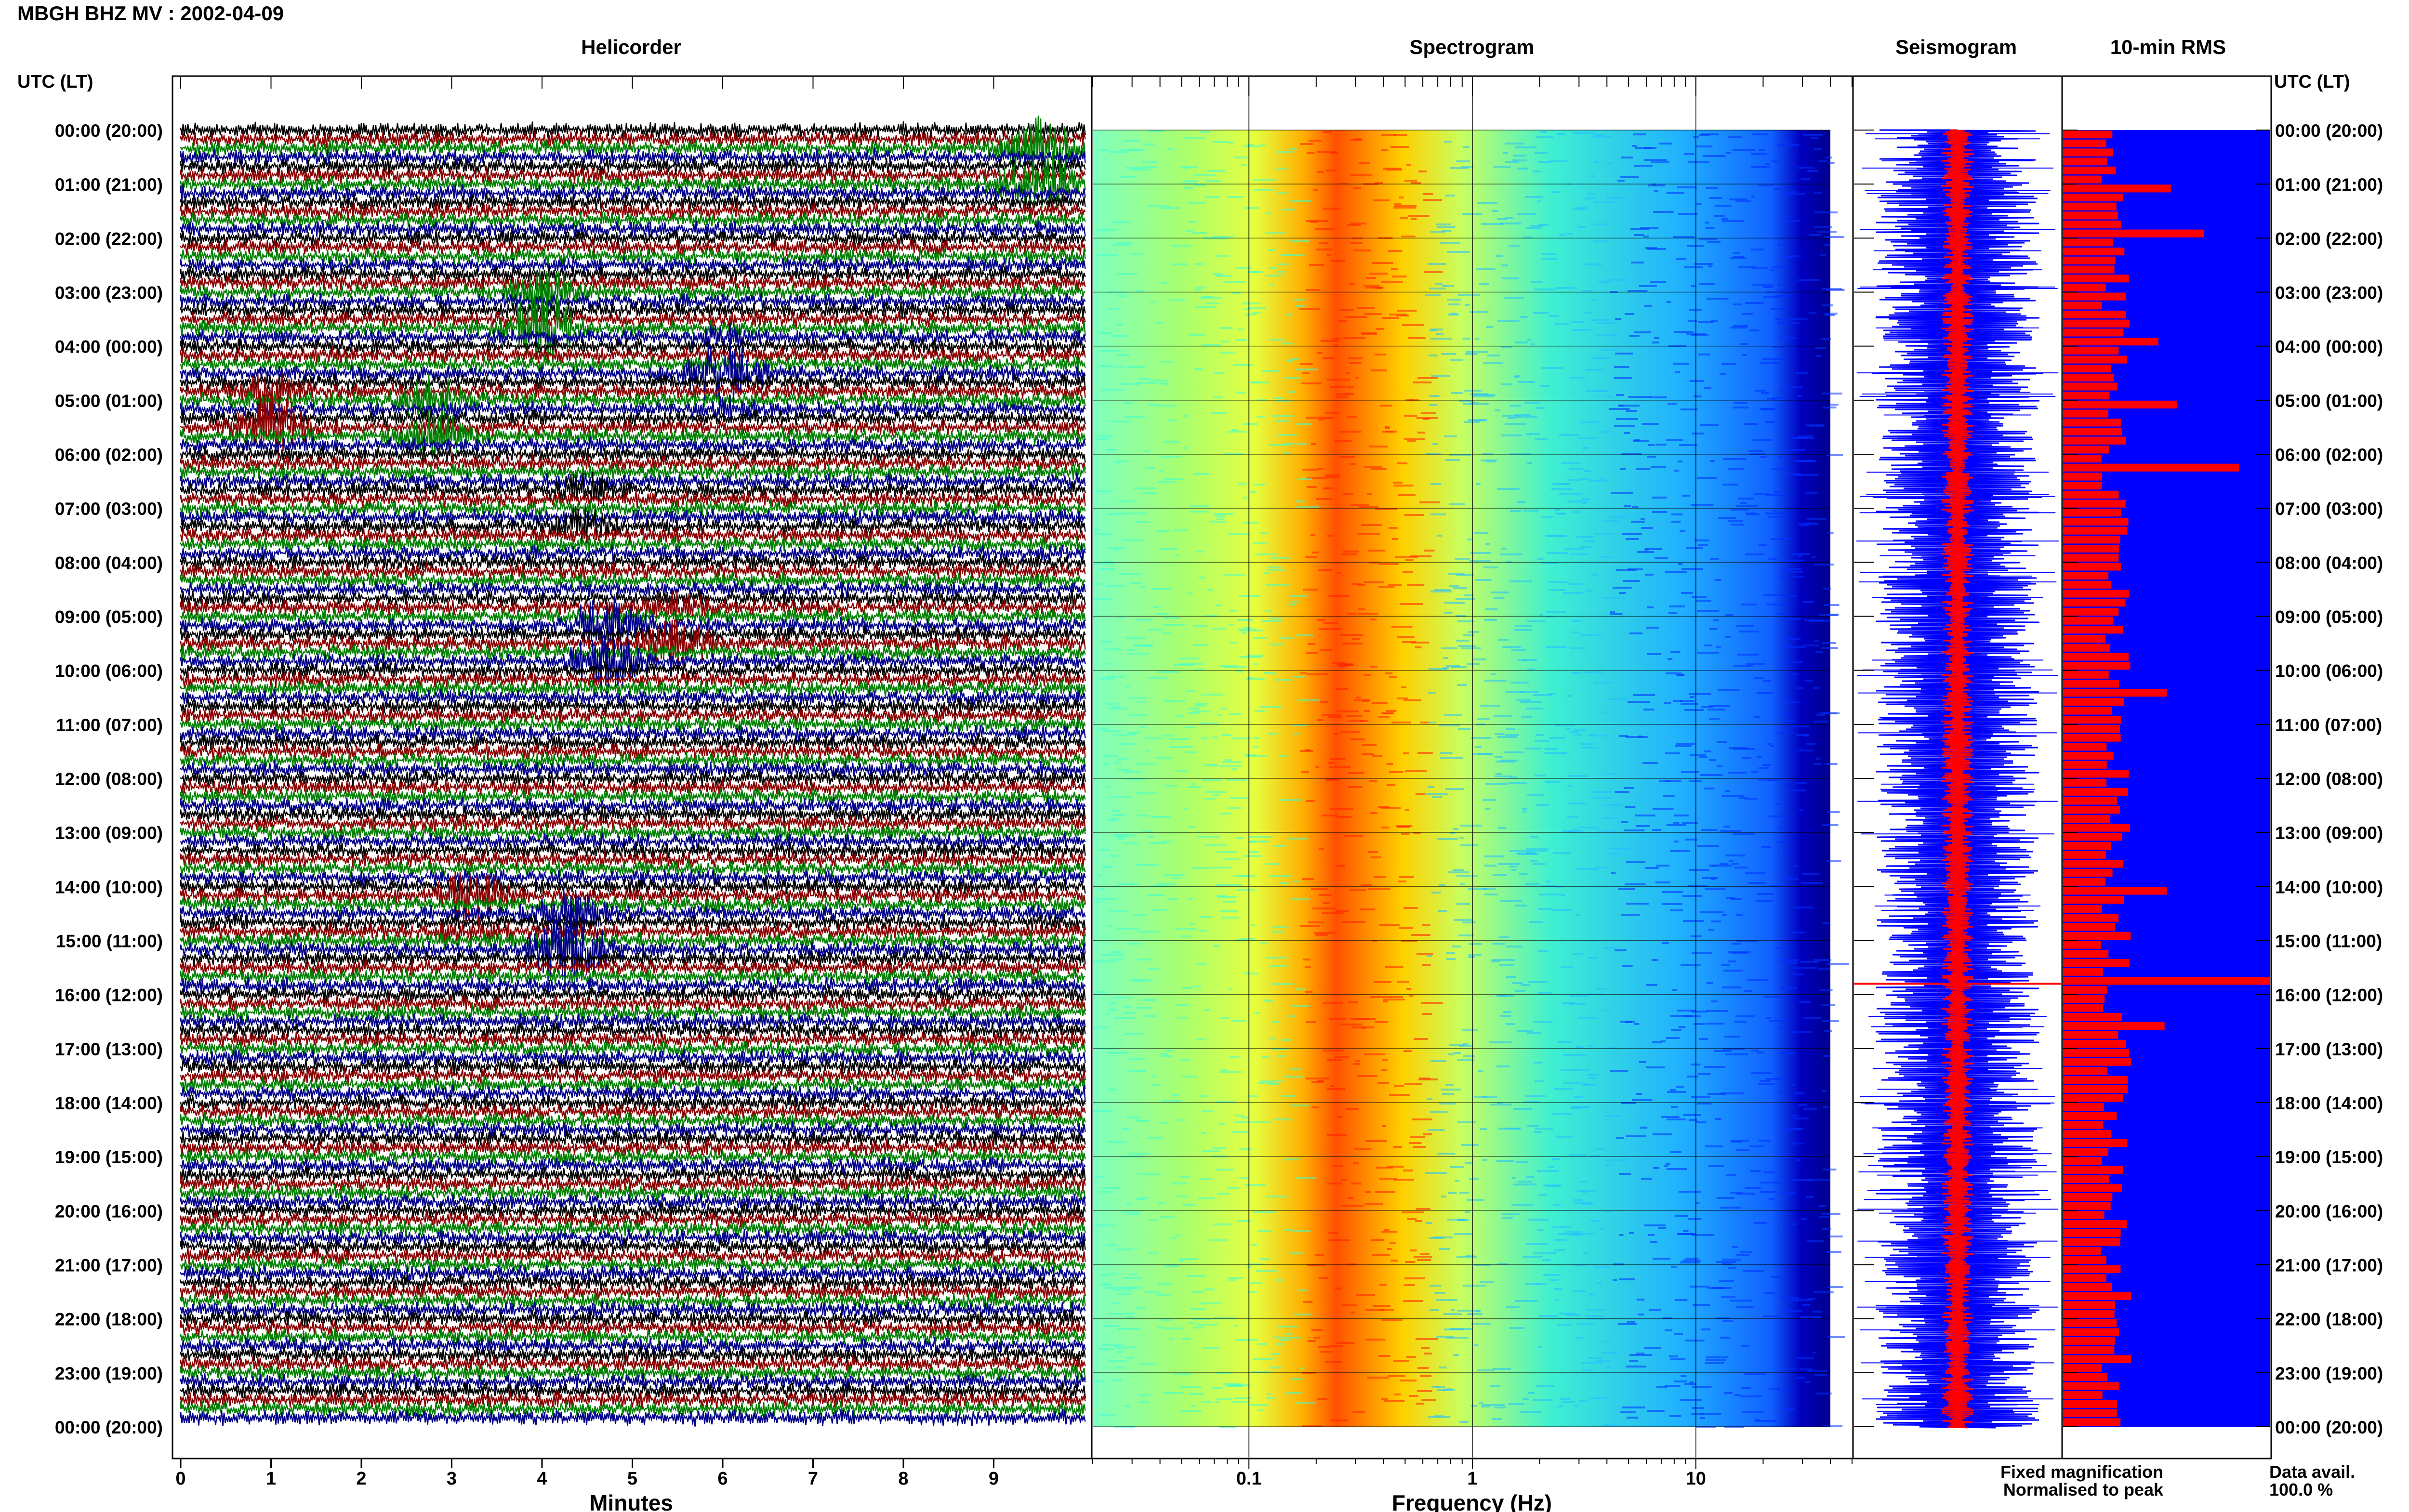 Image resolution: width=2409 pixels, height=1512 pixels. Describe the element at coordinates (109, 239) in the screenshot. I see `time-tick-label-left: 02:00 (22:00)` at that location.